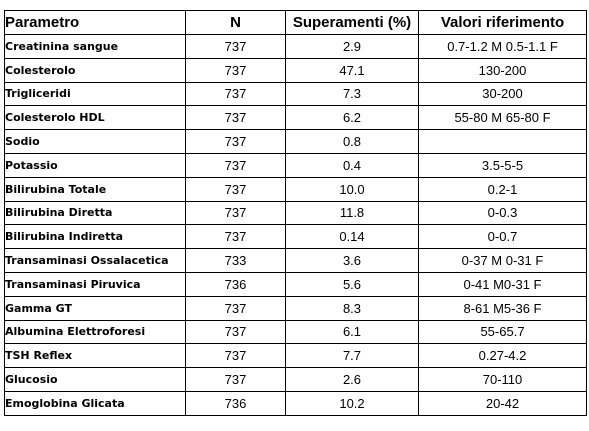 This screenshot has height=431, width=589. I want to click on table-row: Potassio 737 0.4 3.5-5-5, so click(295, 165).